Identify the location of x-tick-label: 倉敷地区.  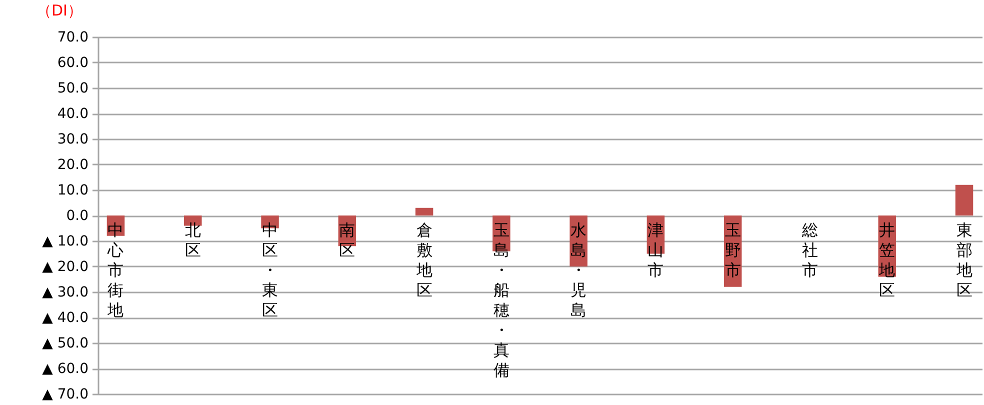
(423, 260).